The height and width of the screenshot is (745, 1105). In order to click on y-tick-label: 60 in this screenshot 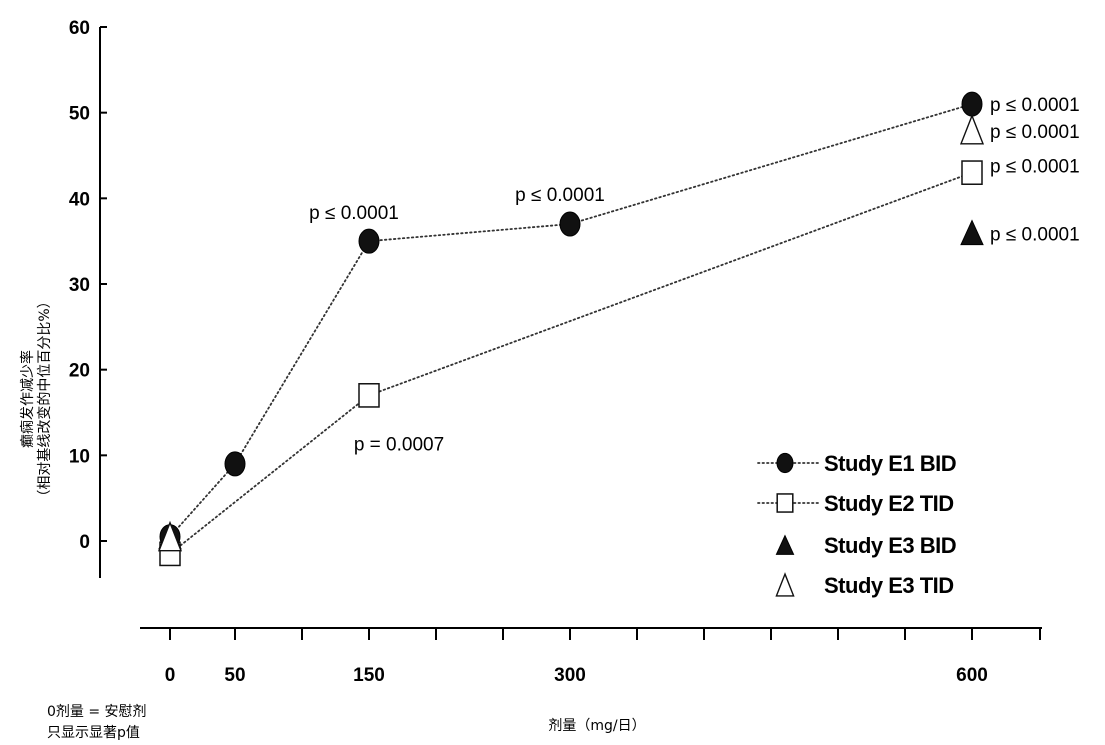, I will do `click(79, 28)`.